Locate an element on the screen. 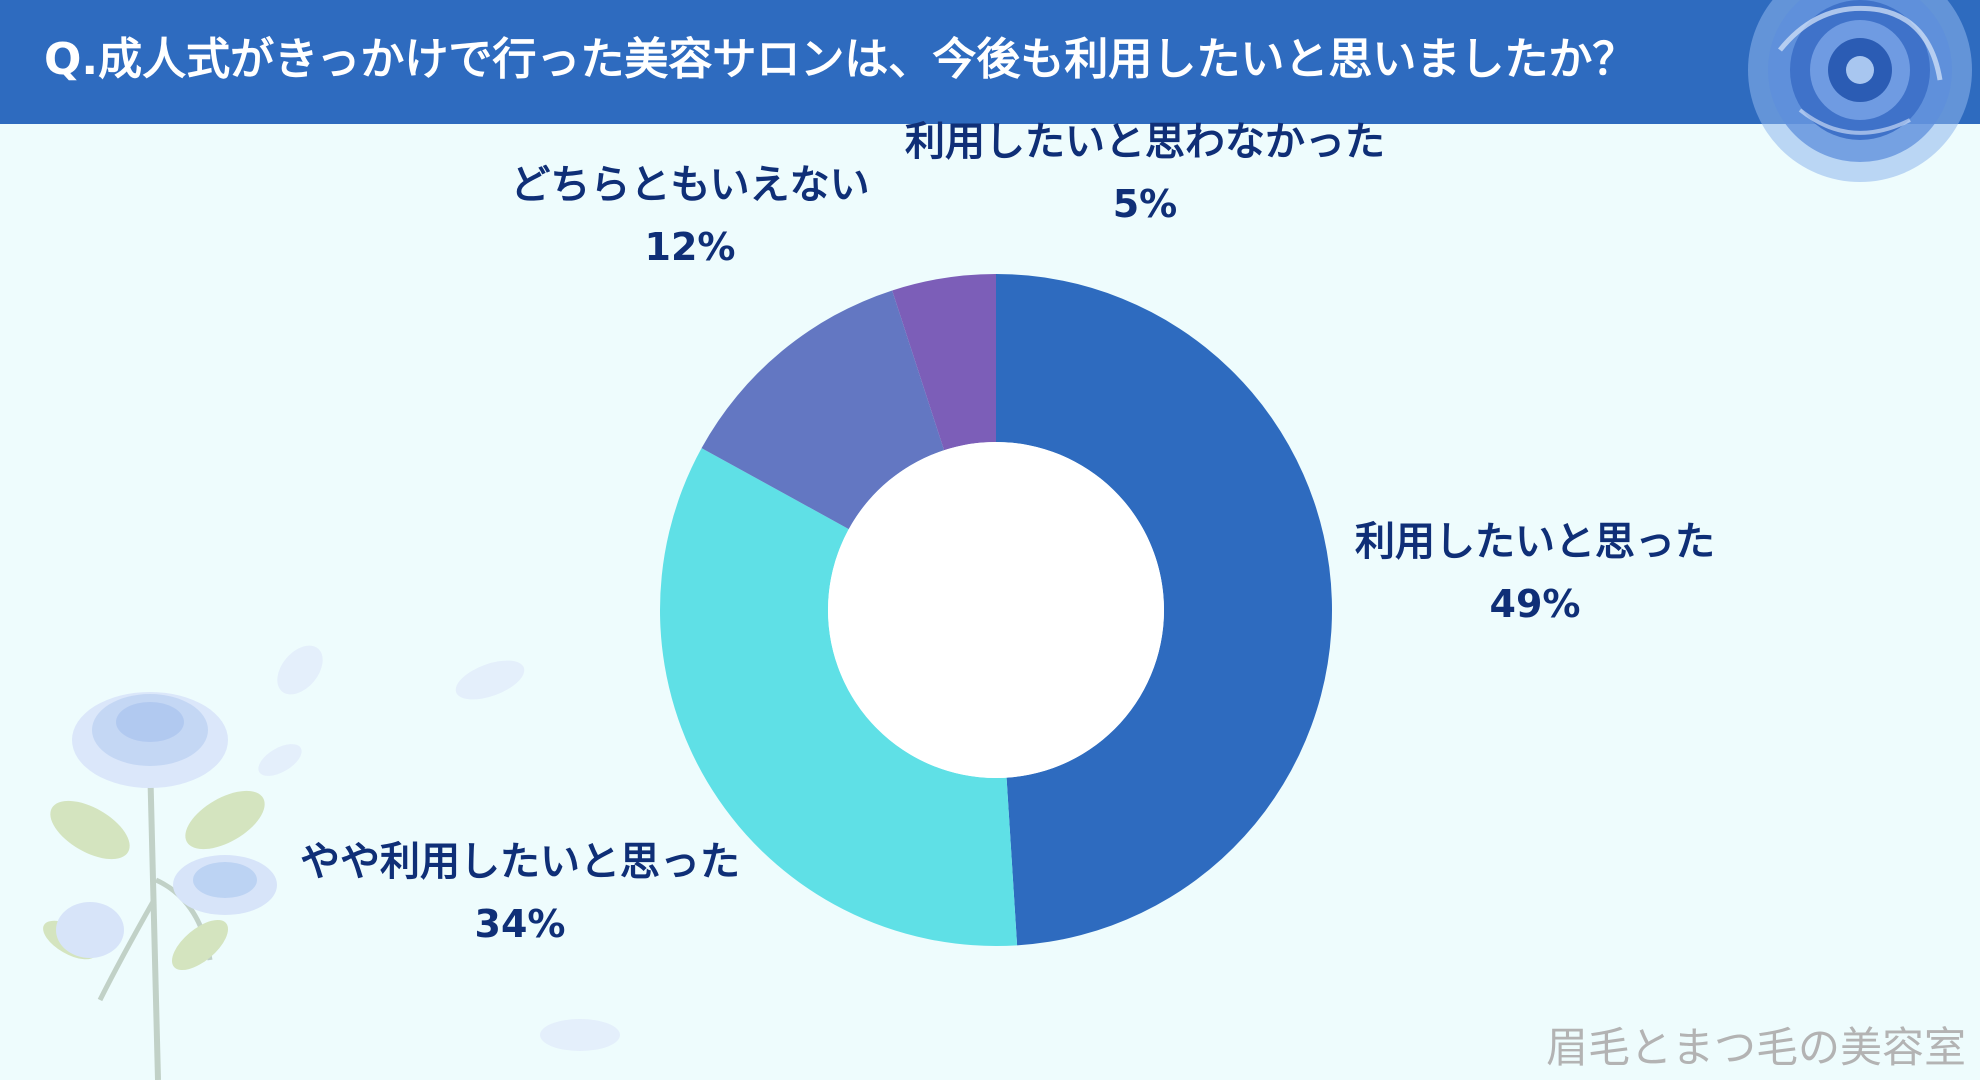 The height and width of the screenshot is (1080, 1980). title-bar: Q.成人式がきっかけで行った美容サロンは、今後も利用したいと思いましたか？ is located at coordinates (990, 62).